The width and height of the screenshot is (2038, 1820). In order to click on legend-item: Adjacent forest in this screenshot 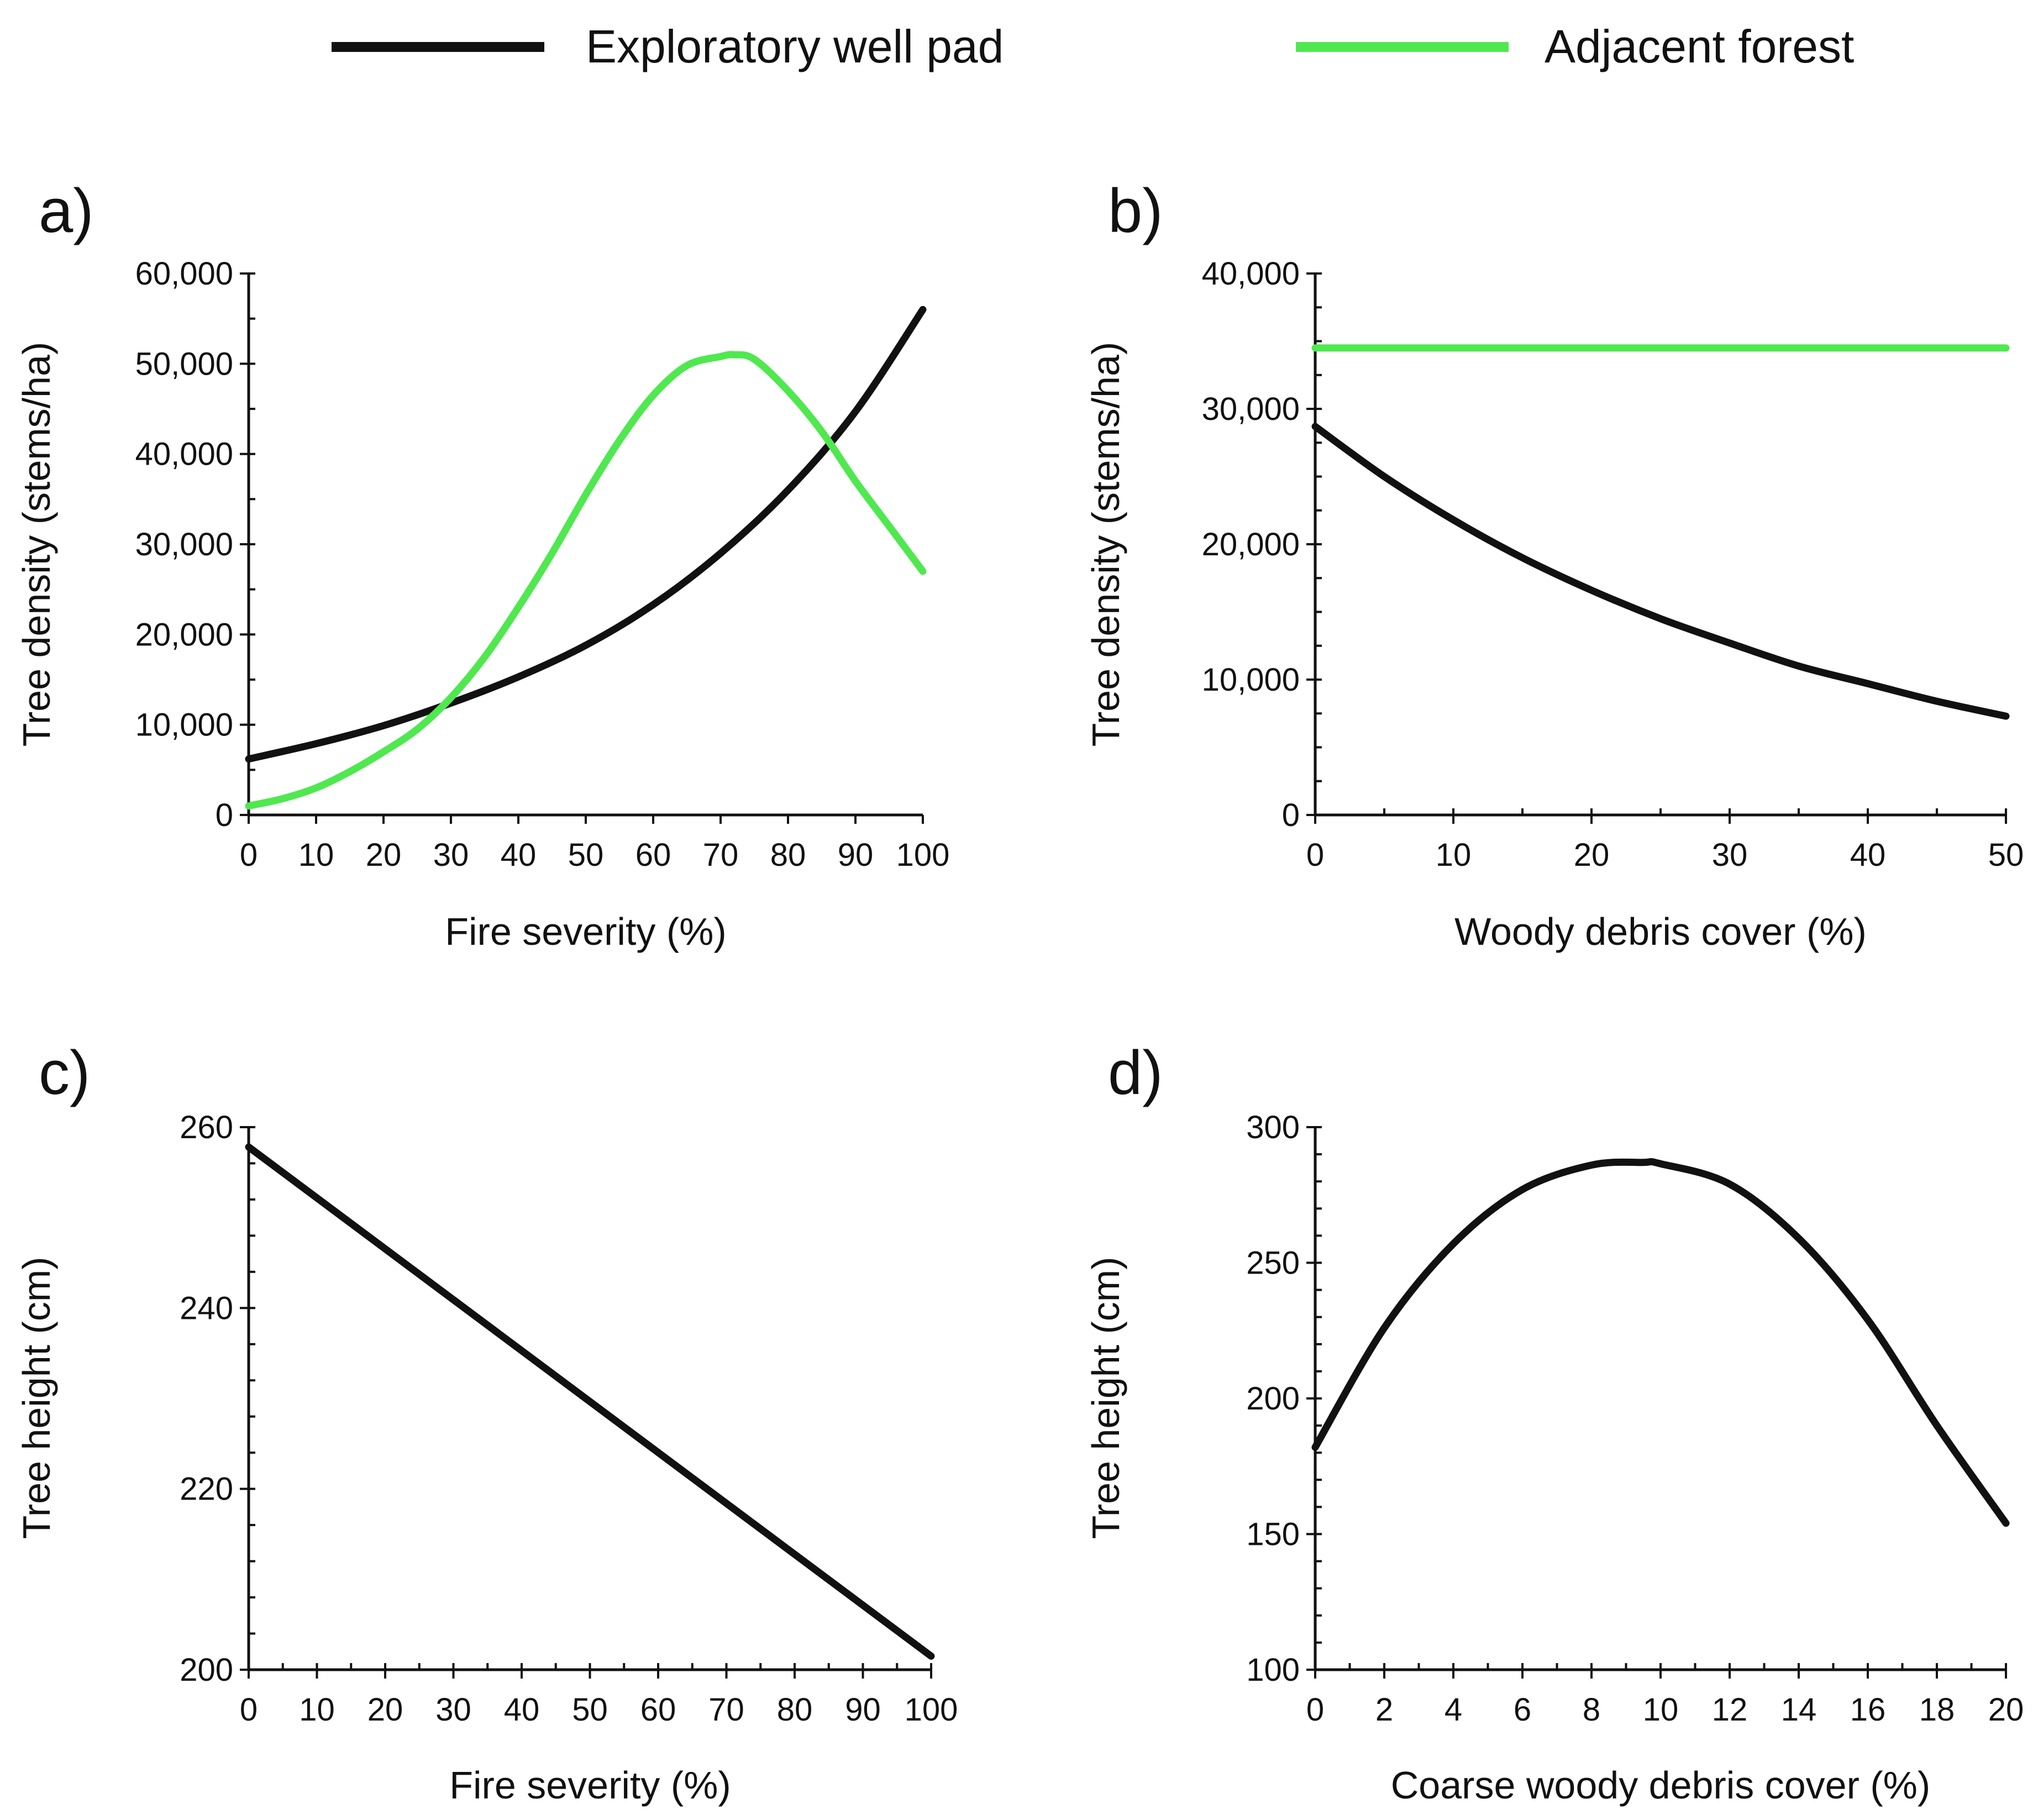, I will do `click(1575, 46)`.